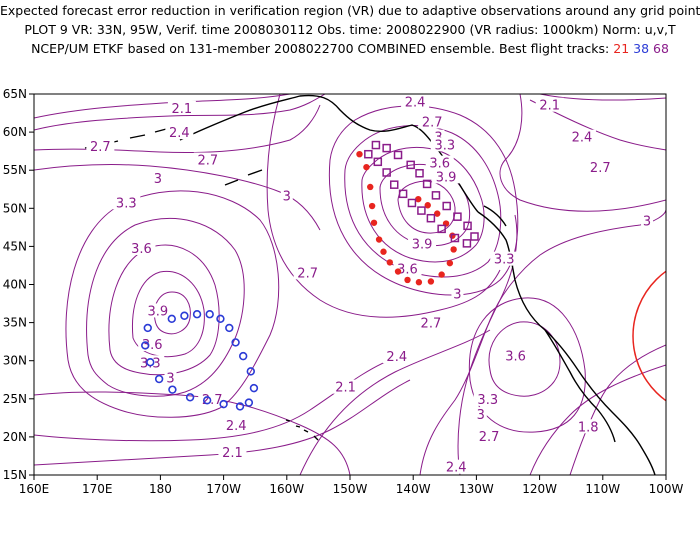 This screenshot has height=540, width=700. What do you see at coordinates (495, 216) in the screenshot?
I see `vancouver-island` at bounding box center [495, 216].